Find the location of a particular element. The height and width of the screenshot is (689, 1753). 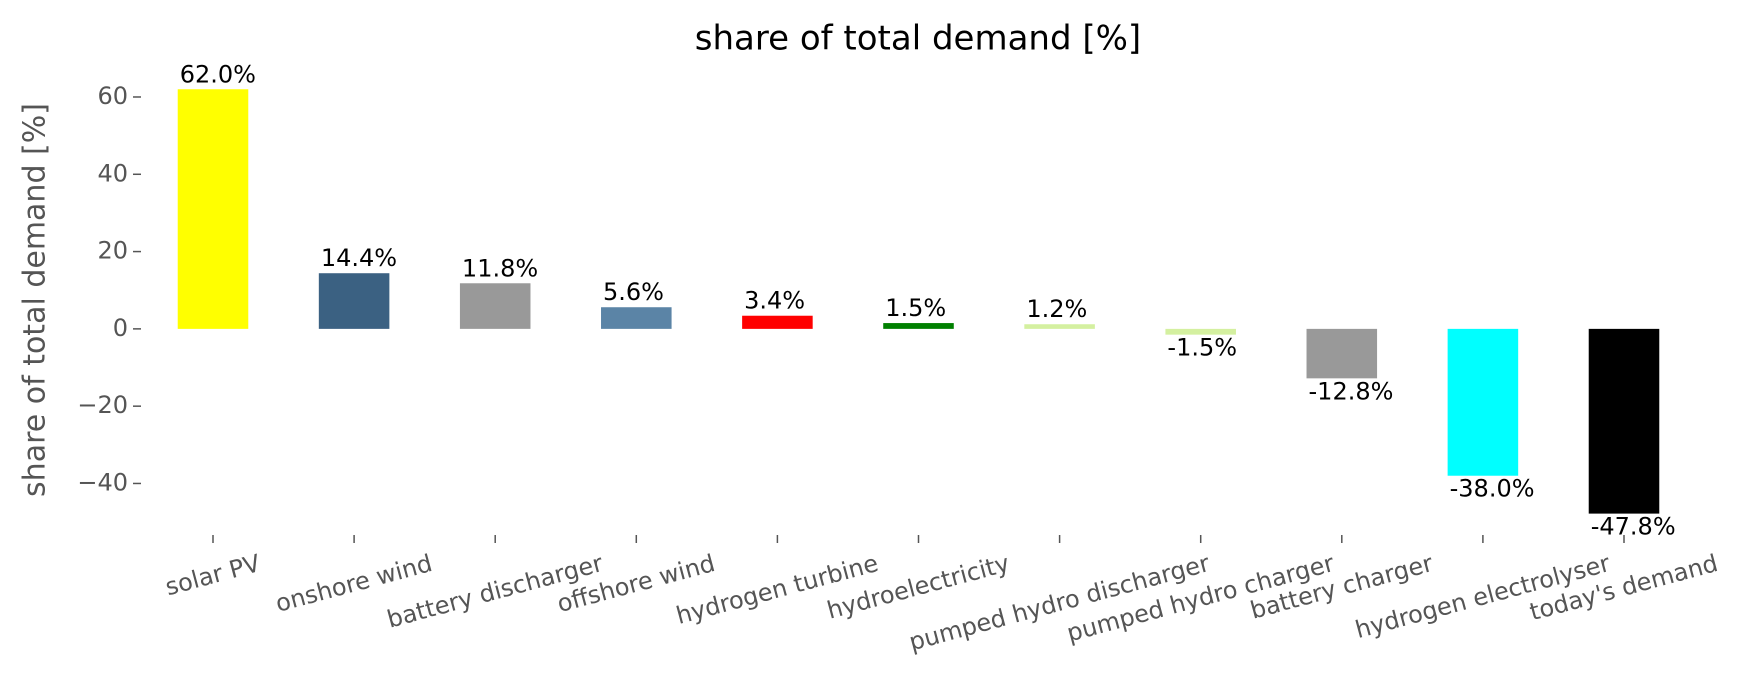

value-label: -1.5% is located at coordinates (1202, 348).